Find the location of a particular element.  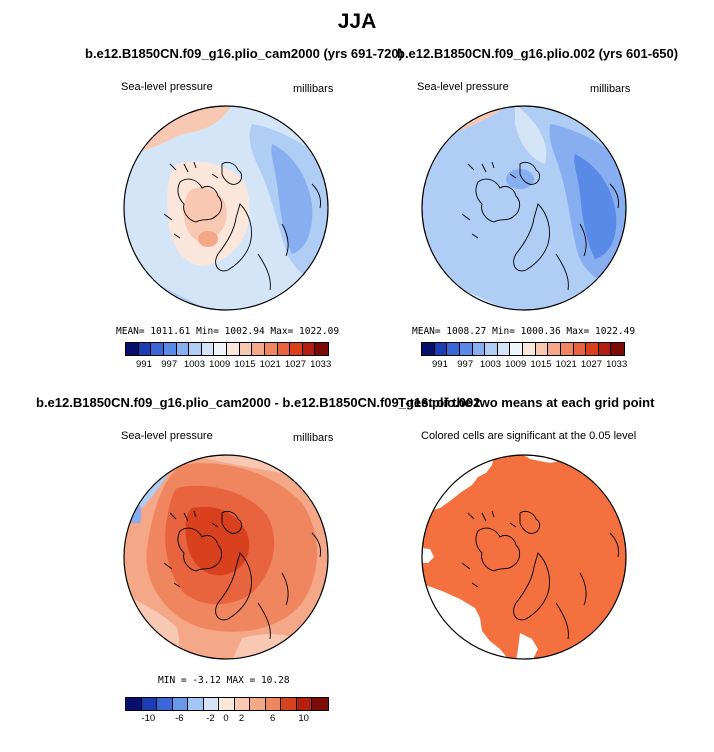

panel-3-variable-label: Sea-level pressure is located at coordinates (167, 436).